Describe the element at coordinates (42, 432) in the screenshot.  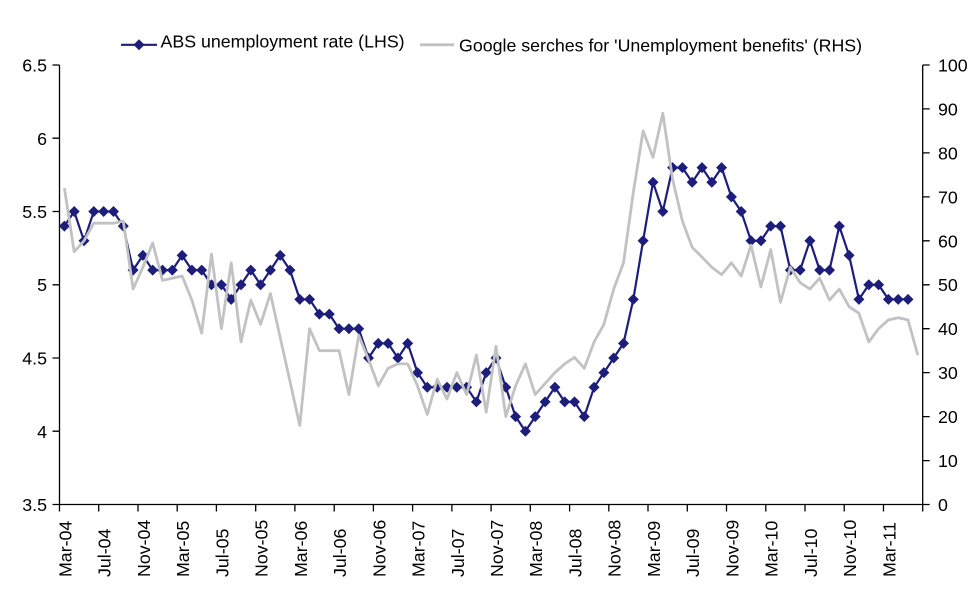
I see `svg-text: 4` at that location.